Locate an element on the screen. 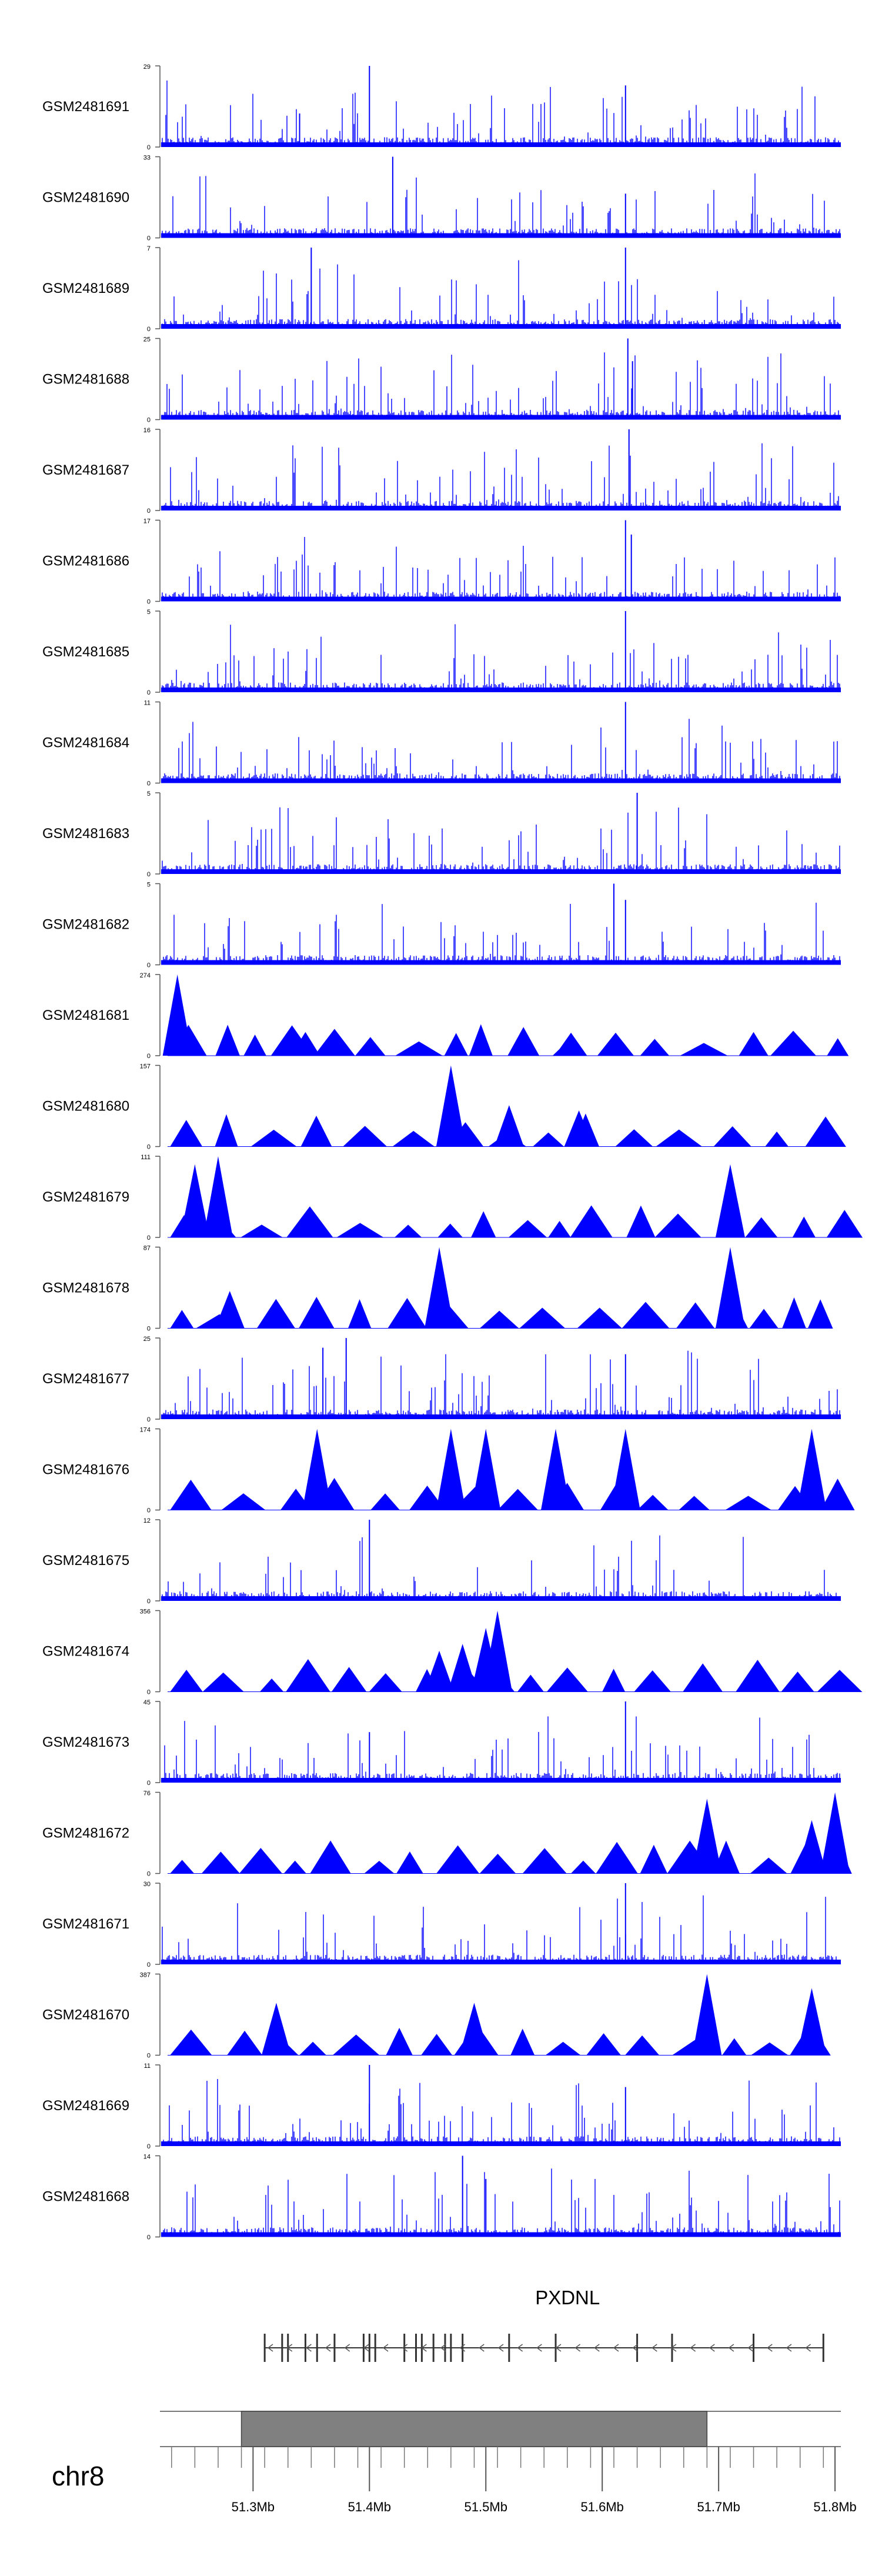 The width and height of the screenshot is (882, 2576). track-label: GSM2481671 is located at coordinates (85, 1924).